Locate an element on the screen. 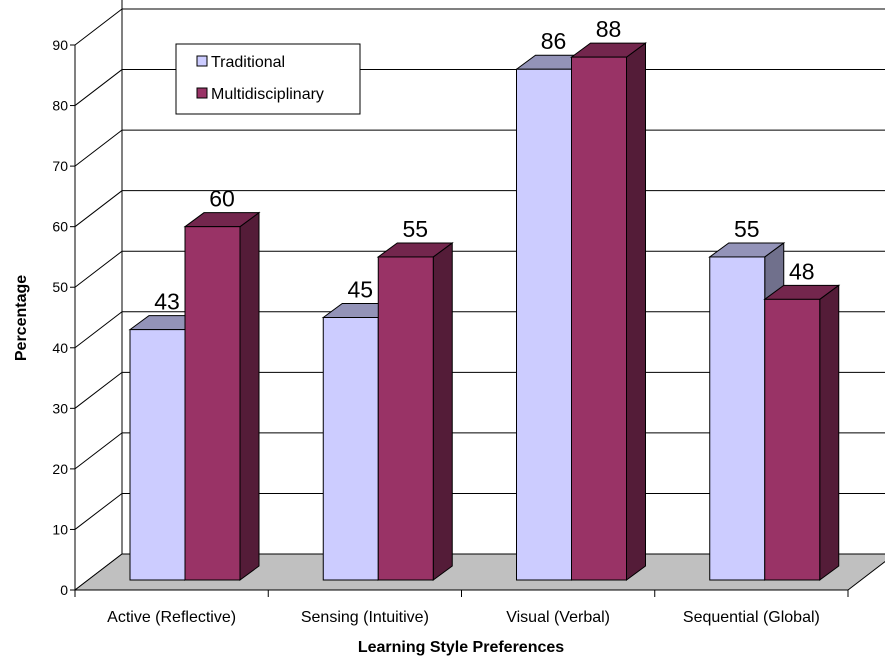 Image resolution: width=885 pixels, height=658 pixels. data-label: 45 is located at coordinates (360, 290).